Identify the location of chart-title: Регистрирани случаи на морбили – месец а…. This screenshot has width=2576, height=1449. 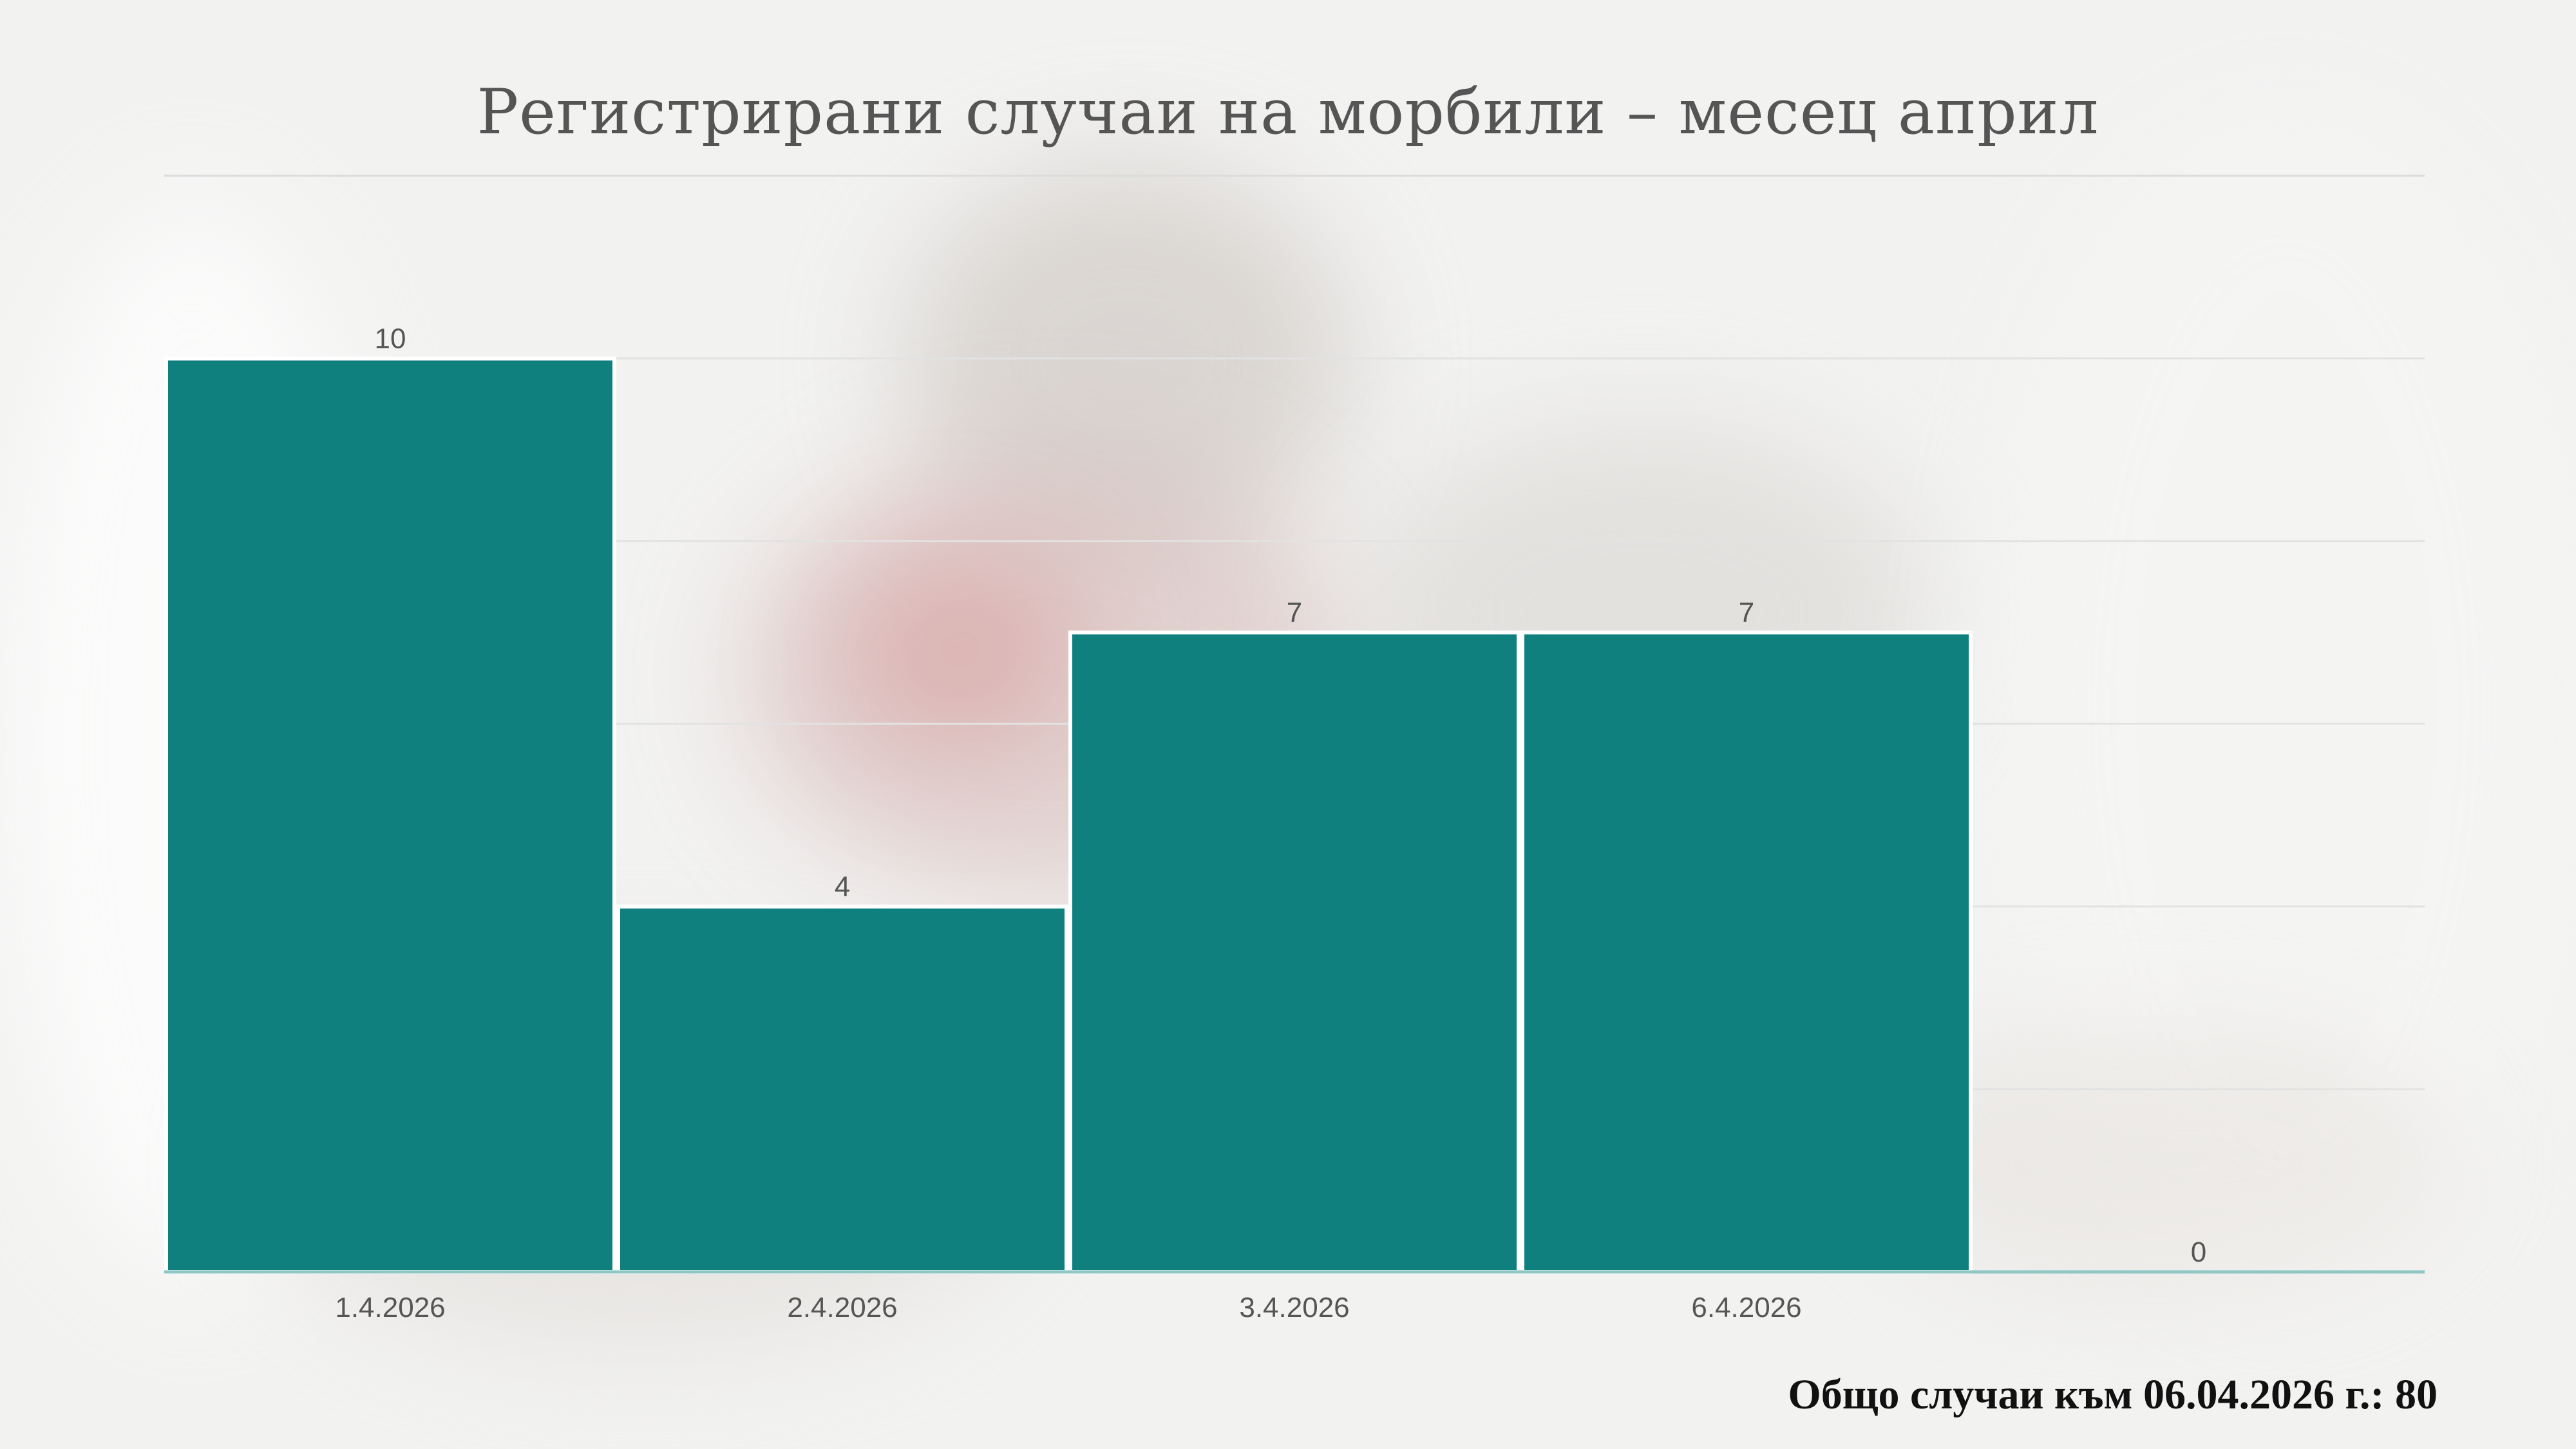
(1288, 112).